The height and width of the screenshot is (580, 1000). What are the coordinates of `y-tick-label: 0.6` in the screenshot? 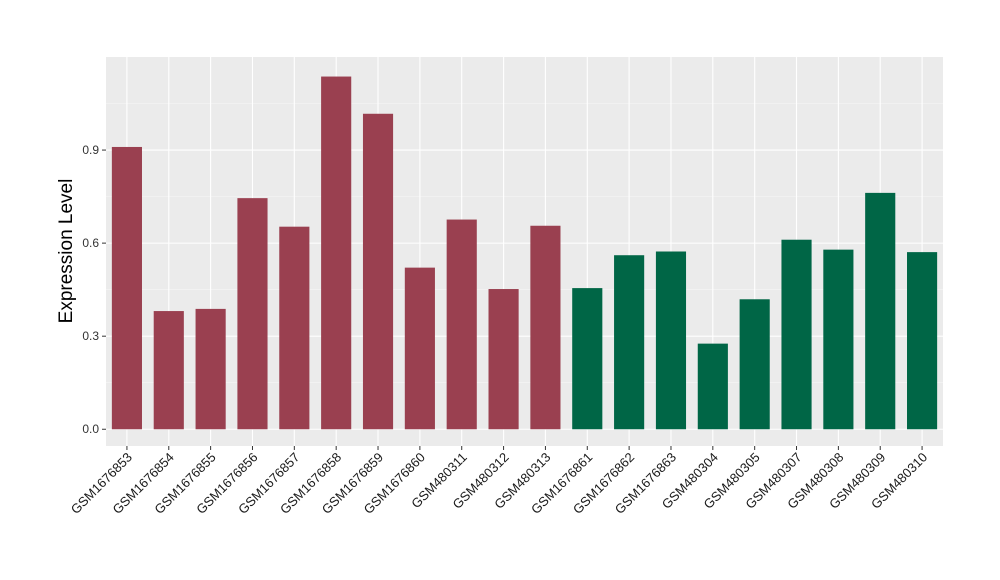 It's located at (90, 243).